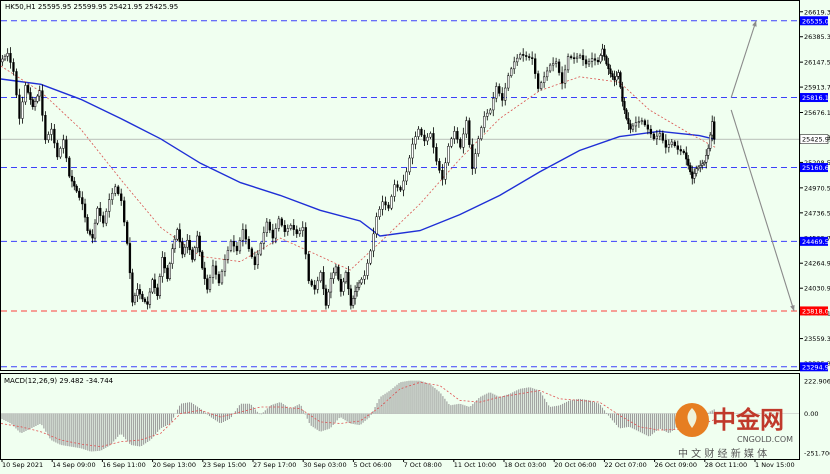 The height and width of the screenshot is (474, 830). Describe the element at coordinates (816, 140) in the screenshot. I see `current-price-label: 25425.95` at that location.